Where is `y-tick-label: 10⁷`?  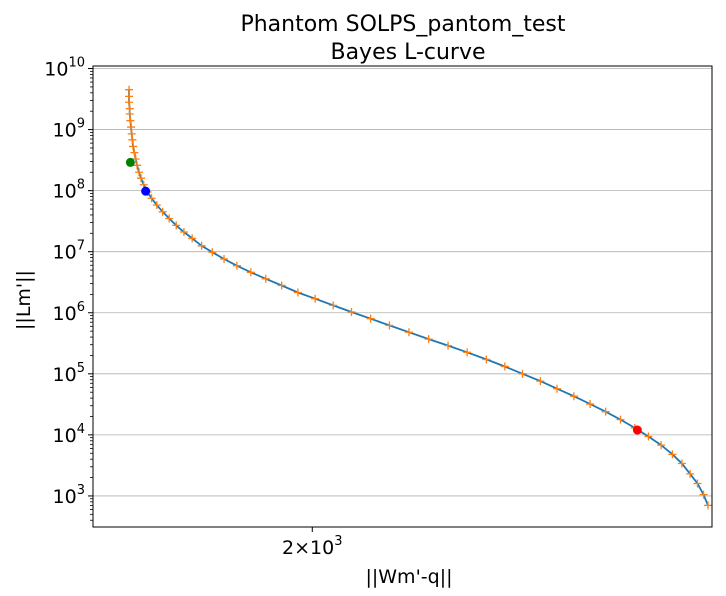 y-tick-label: 10⁷ is located at coordinates (69, 251).